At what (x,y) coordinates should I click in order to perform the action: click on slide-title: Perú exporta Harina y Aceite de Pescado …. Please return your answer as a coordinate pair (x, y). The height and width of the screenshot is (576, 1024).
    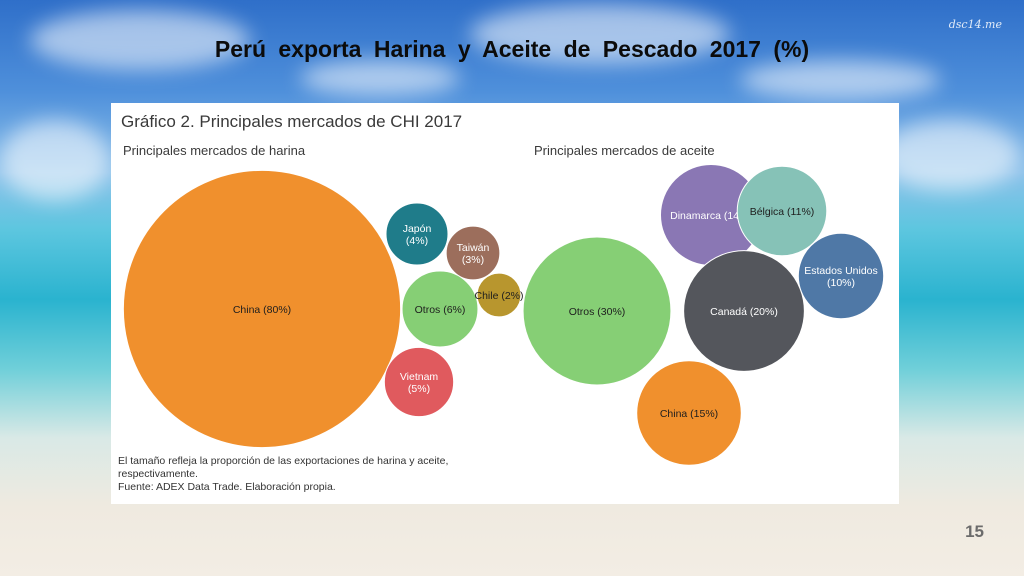
    Looking at the image, I should click on (512, 49).